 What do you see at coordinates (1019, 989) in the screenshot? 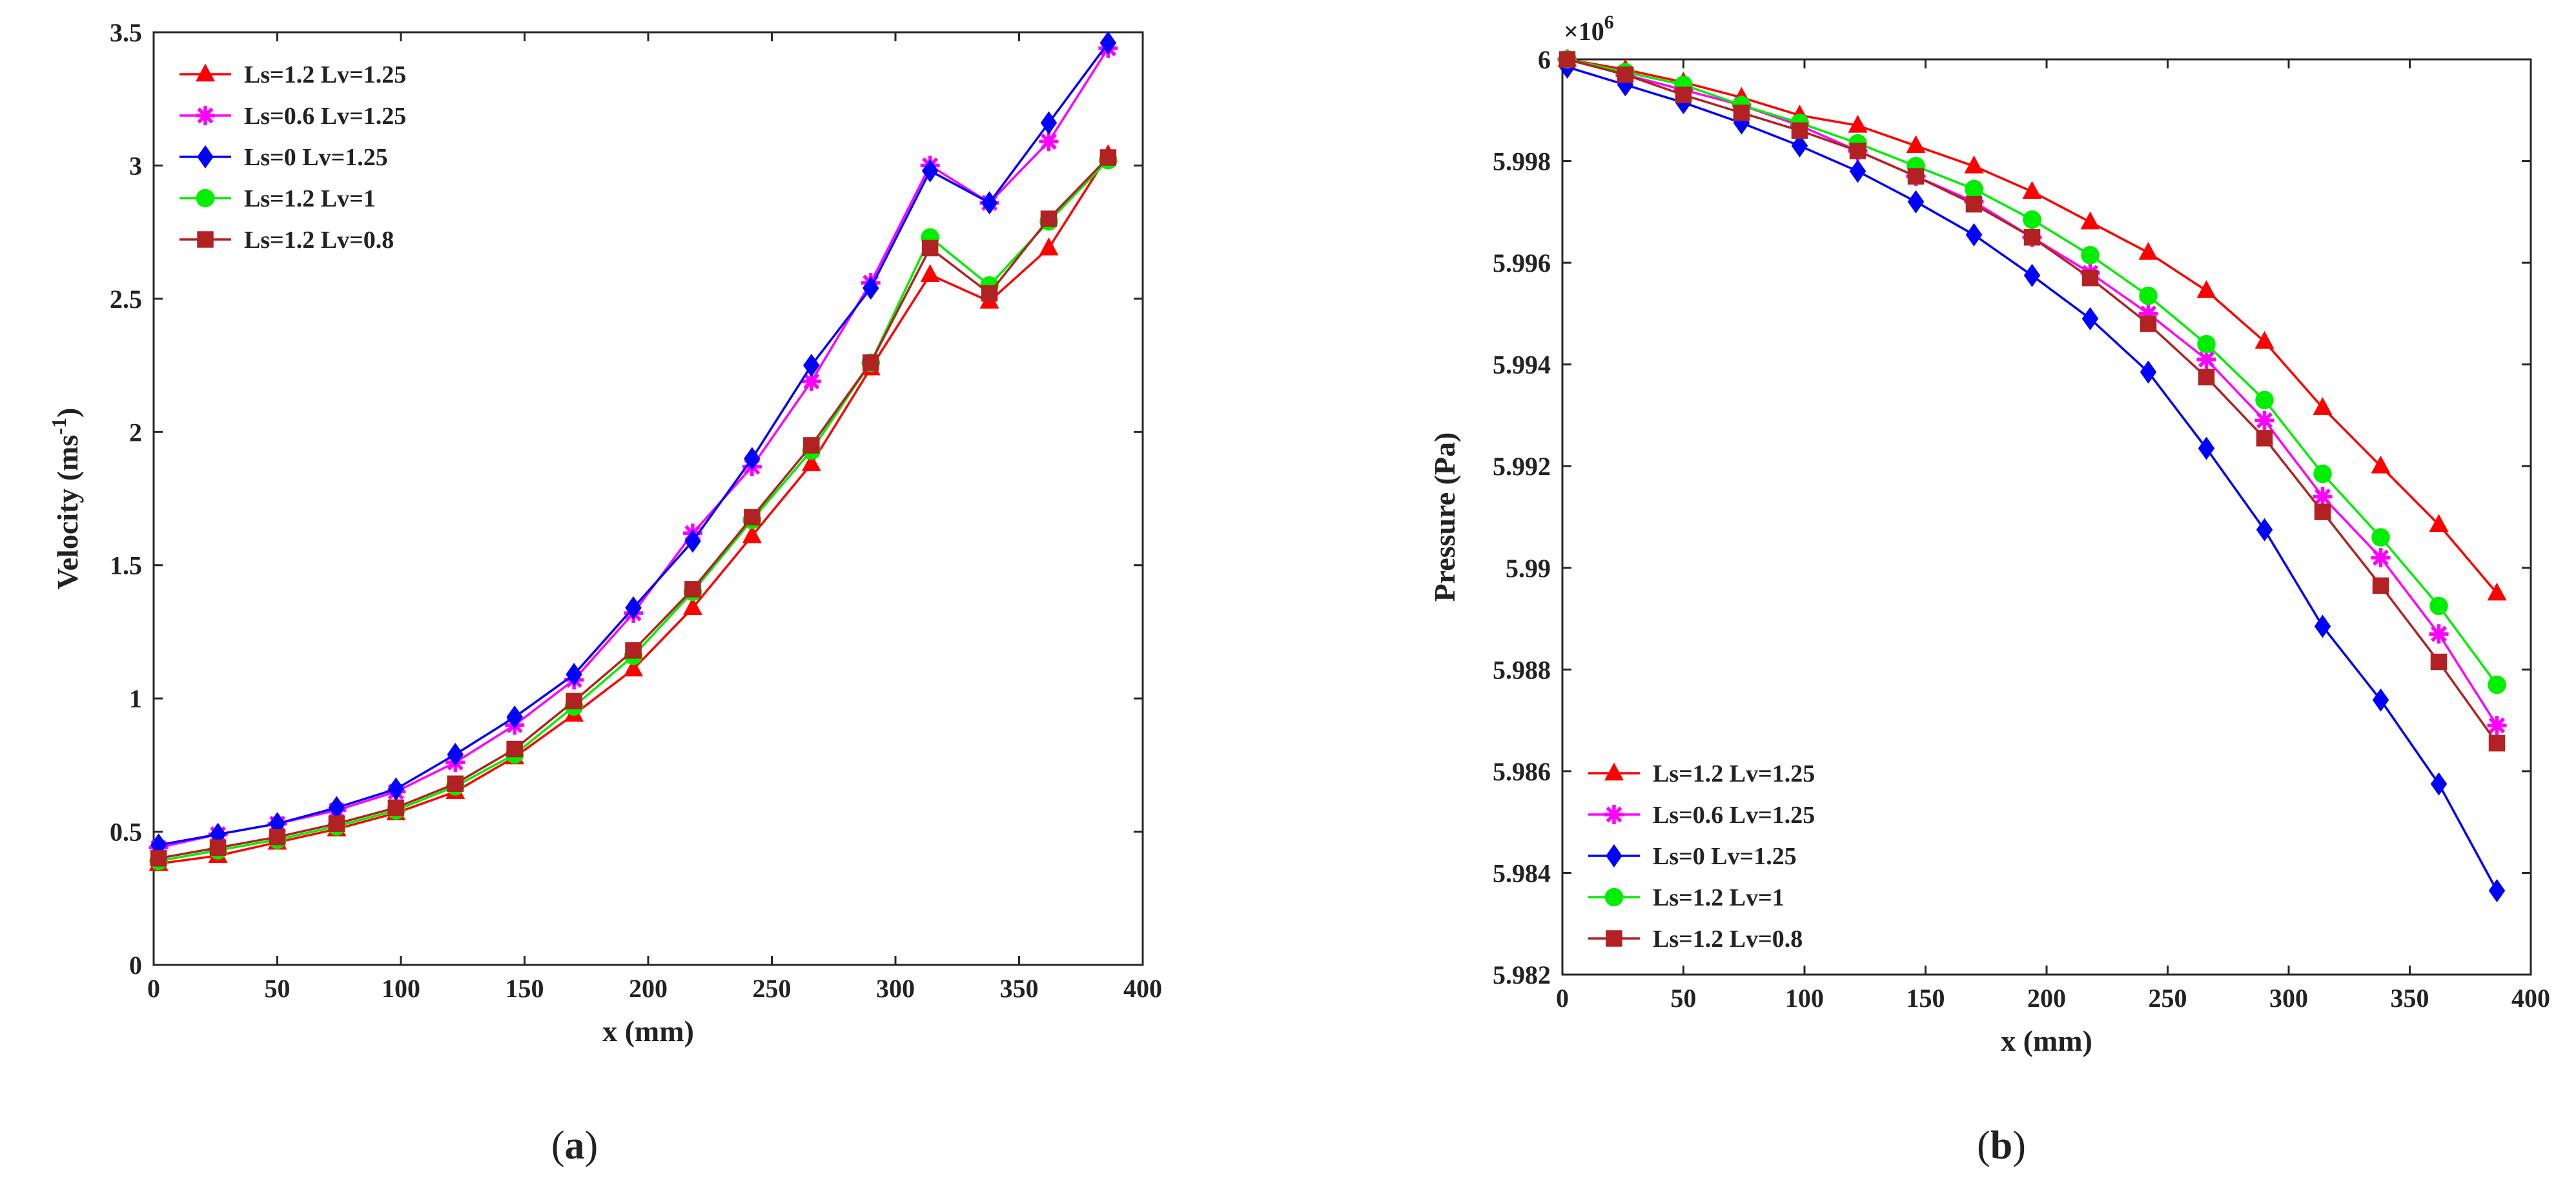
I see `x-tick-label: 350` at bounding box center [1019, 989].